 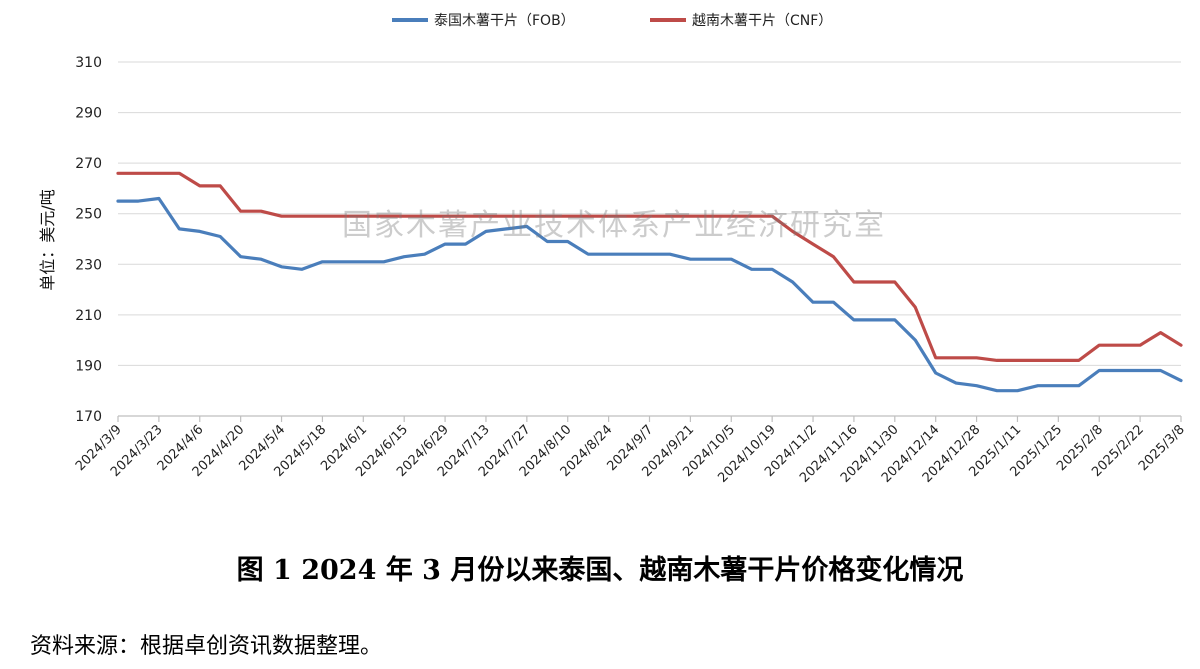 I want to click on y-axis-label: 单位：美元/吨, so click(x=47, y=240).